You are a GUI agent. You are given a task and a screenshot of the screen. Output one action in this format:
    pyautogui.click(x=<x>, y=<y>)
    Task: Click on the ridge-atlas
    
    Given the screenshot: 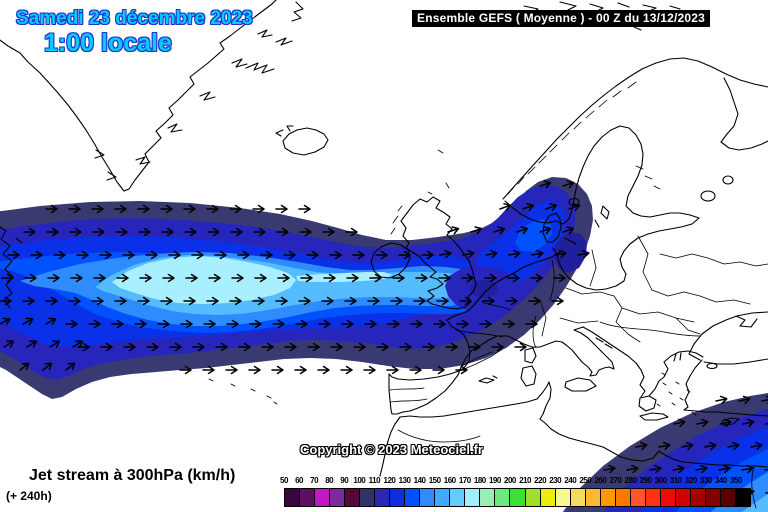 What is the action you would take?
    pyautogui.click(x=439, y=436)
    